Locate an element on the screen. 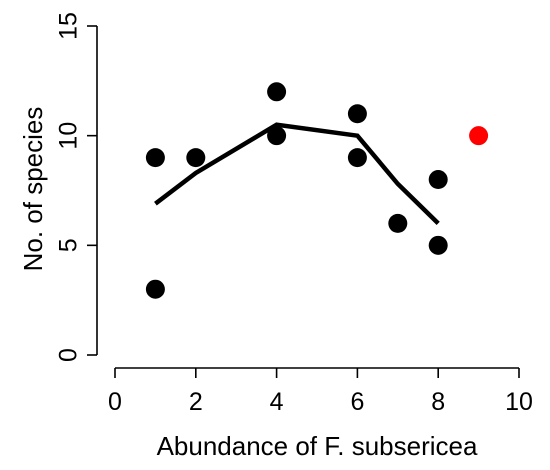 The width and height of the screenshot is (550, 470). x-tick-label: 8 is located at coordinates (438, 402).